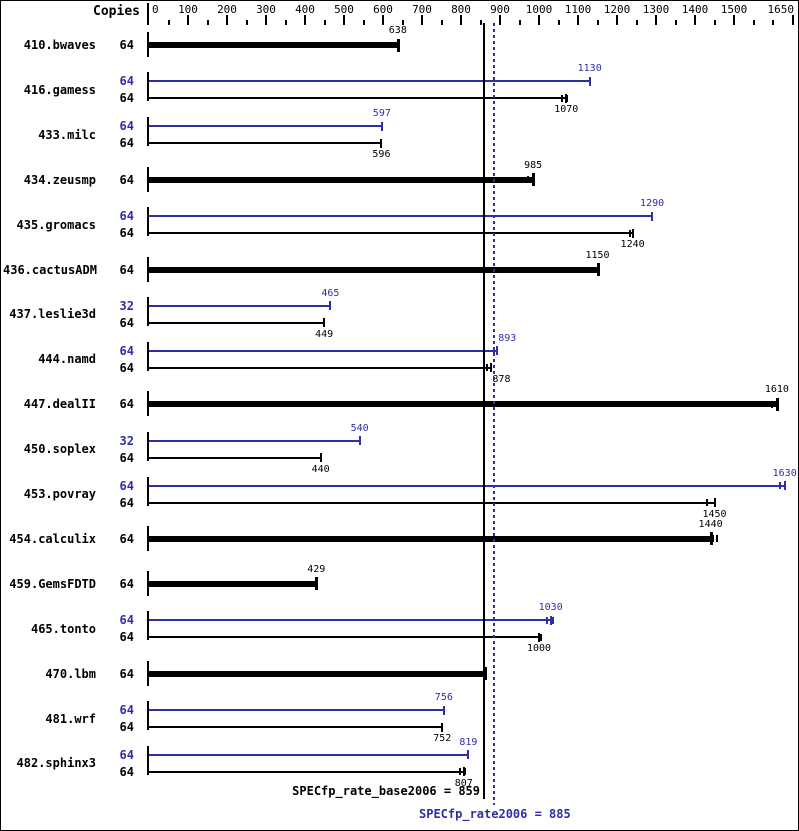 The width and height of the screenshot is (799, 831). I want to click on benchmark-name: 447.dealII, so click(59, 404).